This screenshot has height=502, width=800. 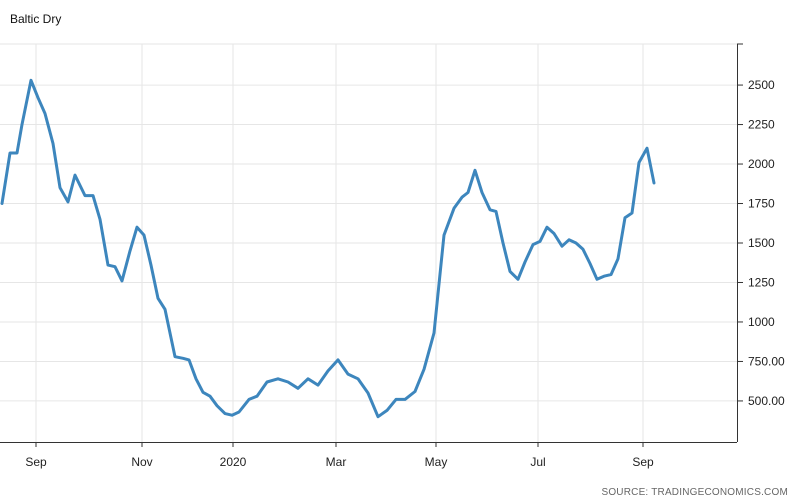 What do you see at coordinates (761, 243) in the screenshot?
I see `y-tick-label: 1500` at bounding box center [761, 243].